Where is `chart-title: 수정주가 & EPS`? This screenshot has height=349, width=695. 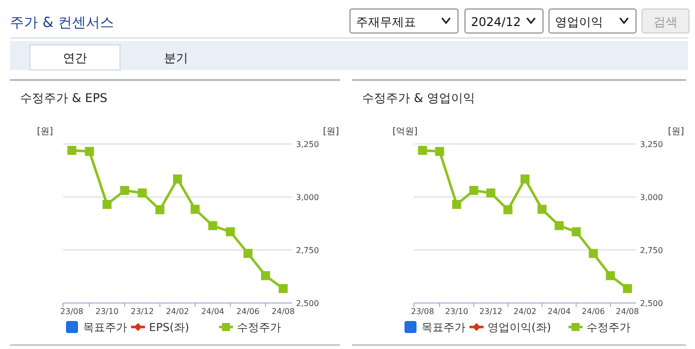
chart-title: 수정주가 & EPS is located at coordinates (64, 98).